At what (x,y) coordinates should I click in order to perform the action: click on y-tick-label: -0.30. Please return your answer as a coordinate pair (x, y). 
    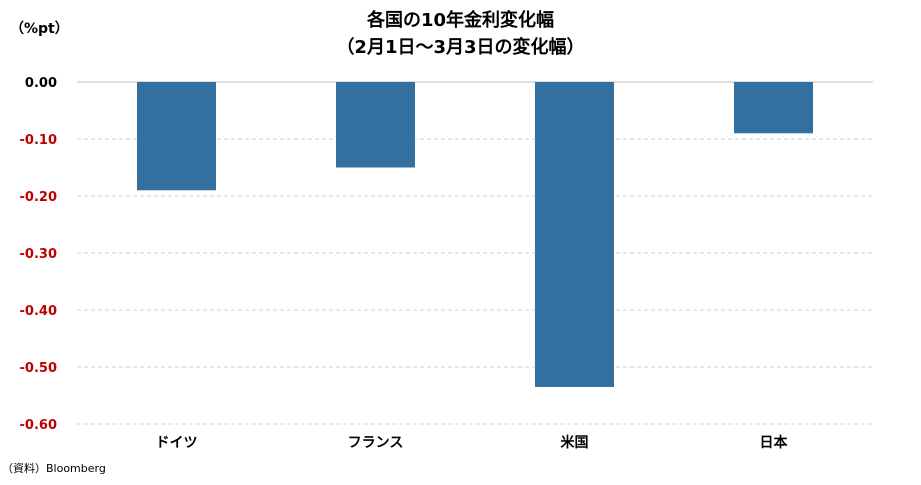
    Looking at the image, I should click on (38, 254).